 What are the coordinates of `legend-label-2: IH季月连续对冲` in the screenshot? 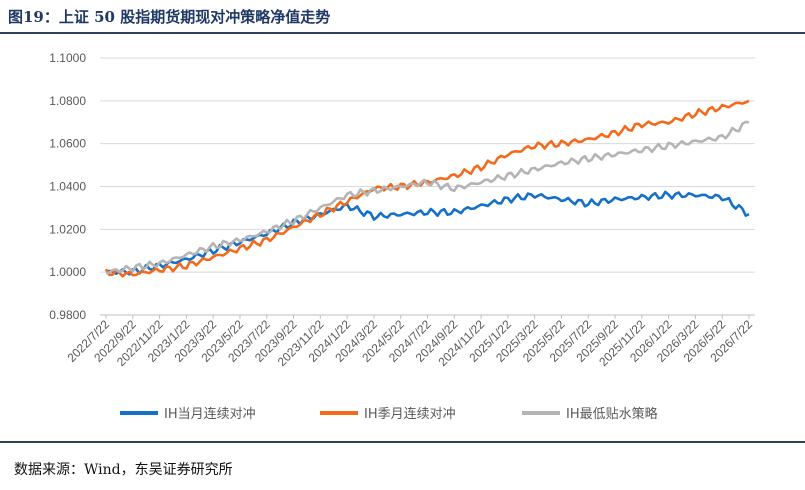 It's located at (410, 414).